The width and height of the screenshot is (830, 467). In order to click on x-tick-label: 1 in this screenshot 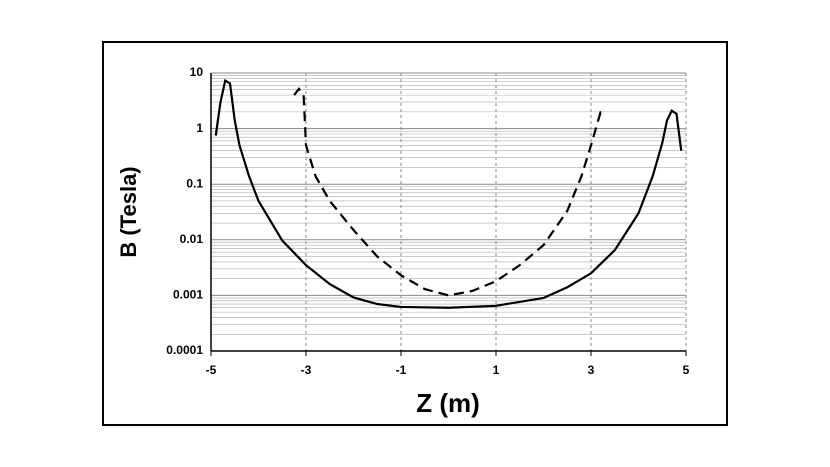, I will do `click(496, 370)`.